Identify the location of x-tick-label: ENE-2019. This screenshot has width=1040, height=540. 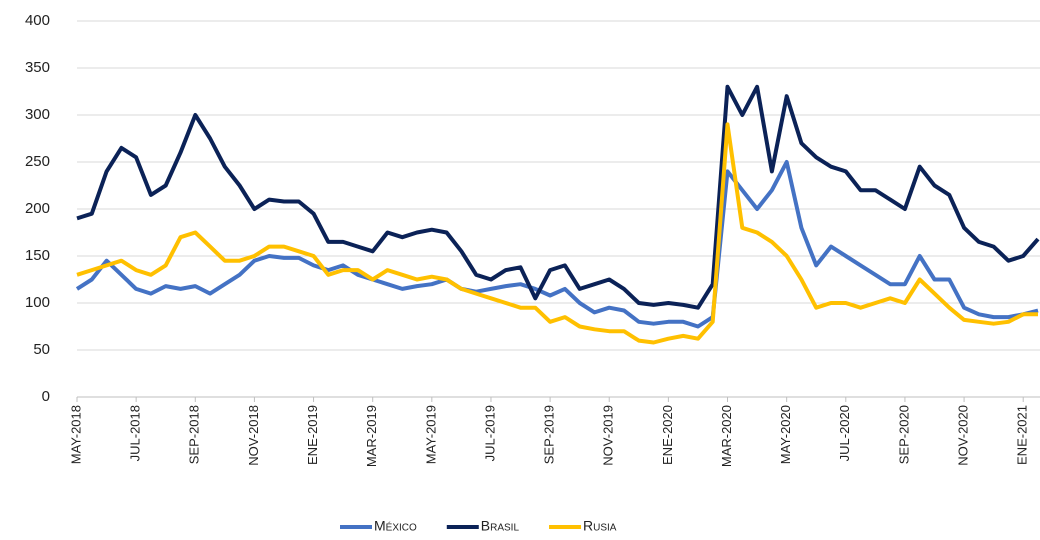
(312, 435).